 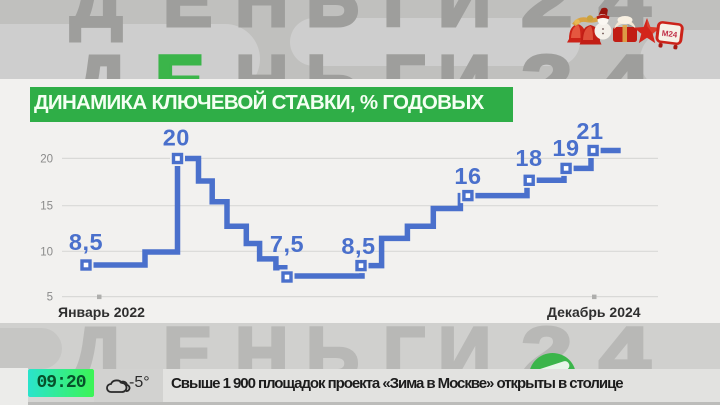 What do you see at coordinates (589, 131) in the screenshot?
I see `svg-text: 21` at bounding box center [589, 131].